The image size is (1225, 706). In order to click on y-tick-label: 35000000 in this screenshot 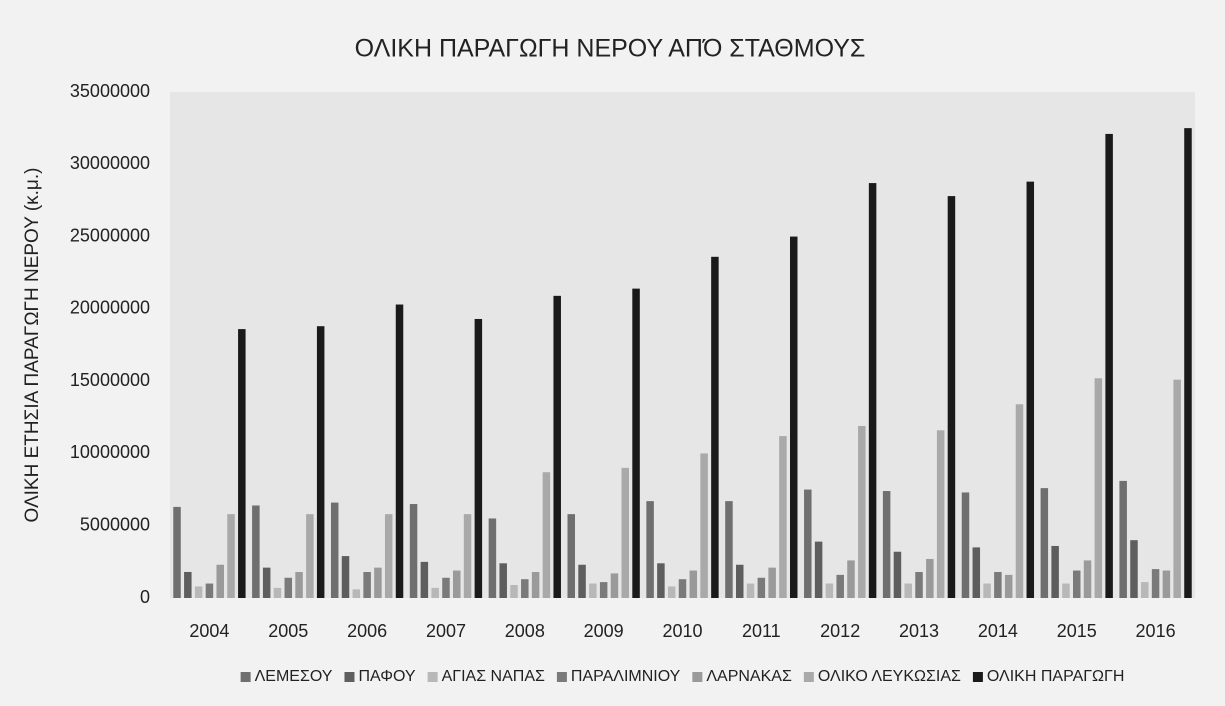, I will do `click(110, 91)`.